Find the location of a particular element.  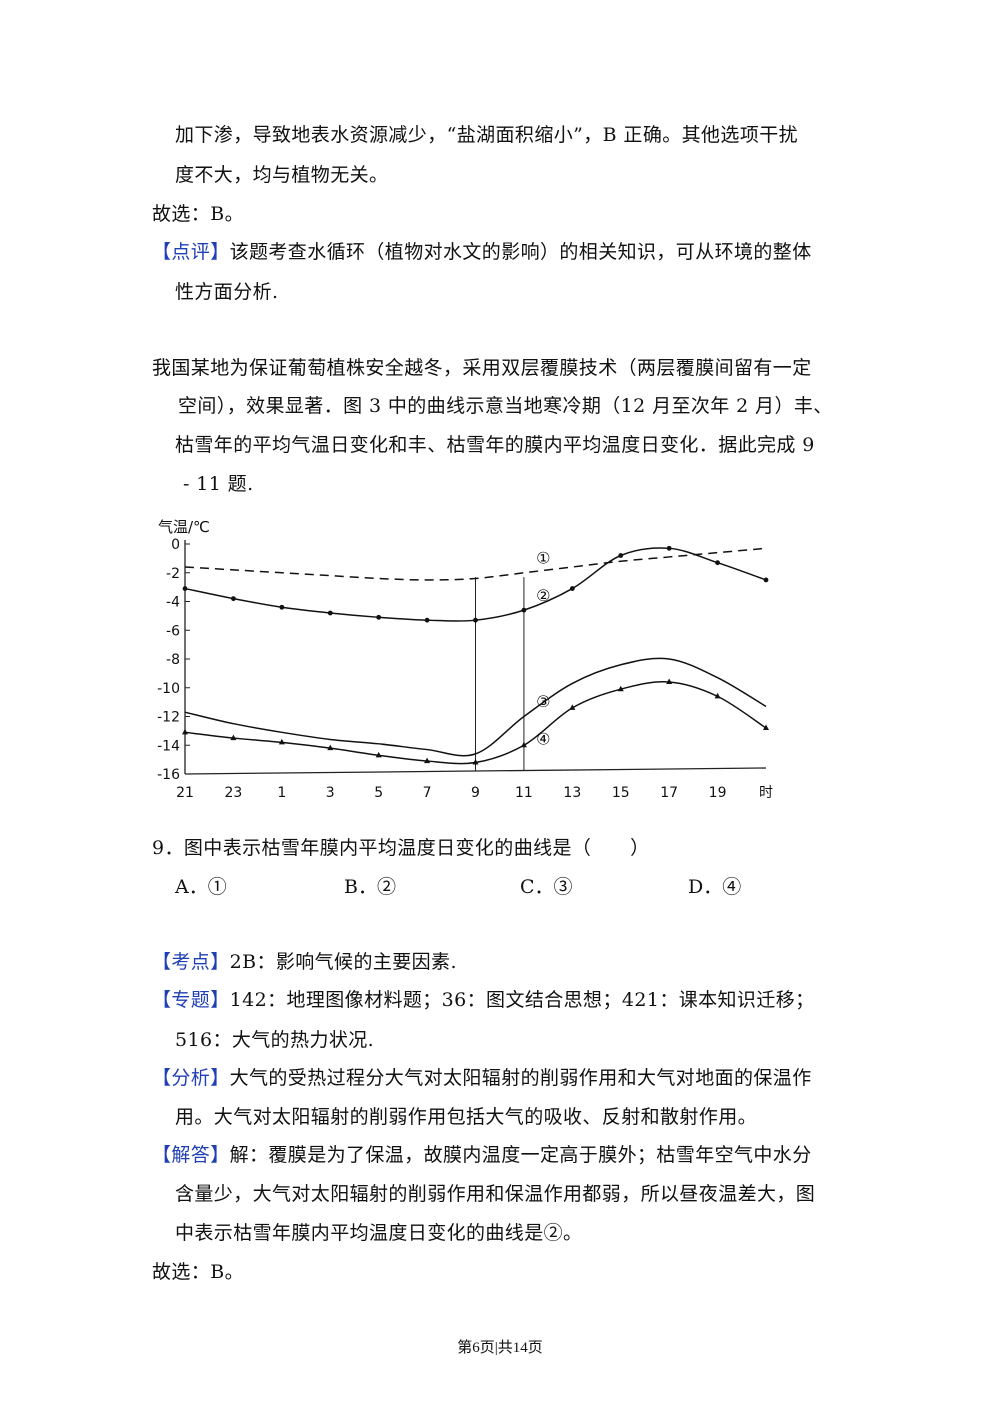

y-axis-label: 气温/℃ is located at coordinates (184, 527).